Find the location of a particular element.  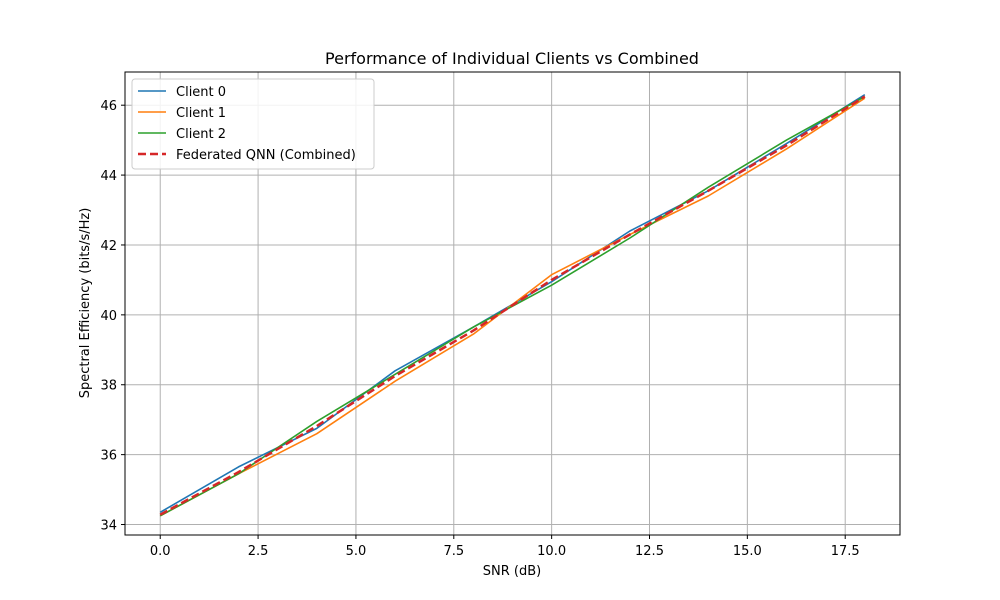

x-axis-label: SNR (dB) is located at coordinates (512, 571).